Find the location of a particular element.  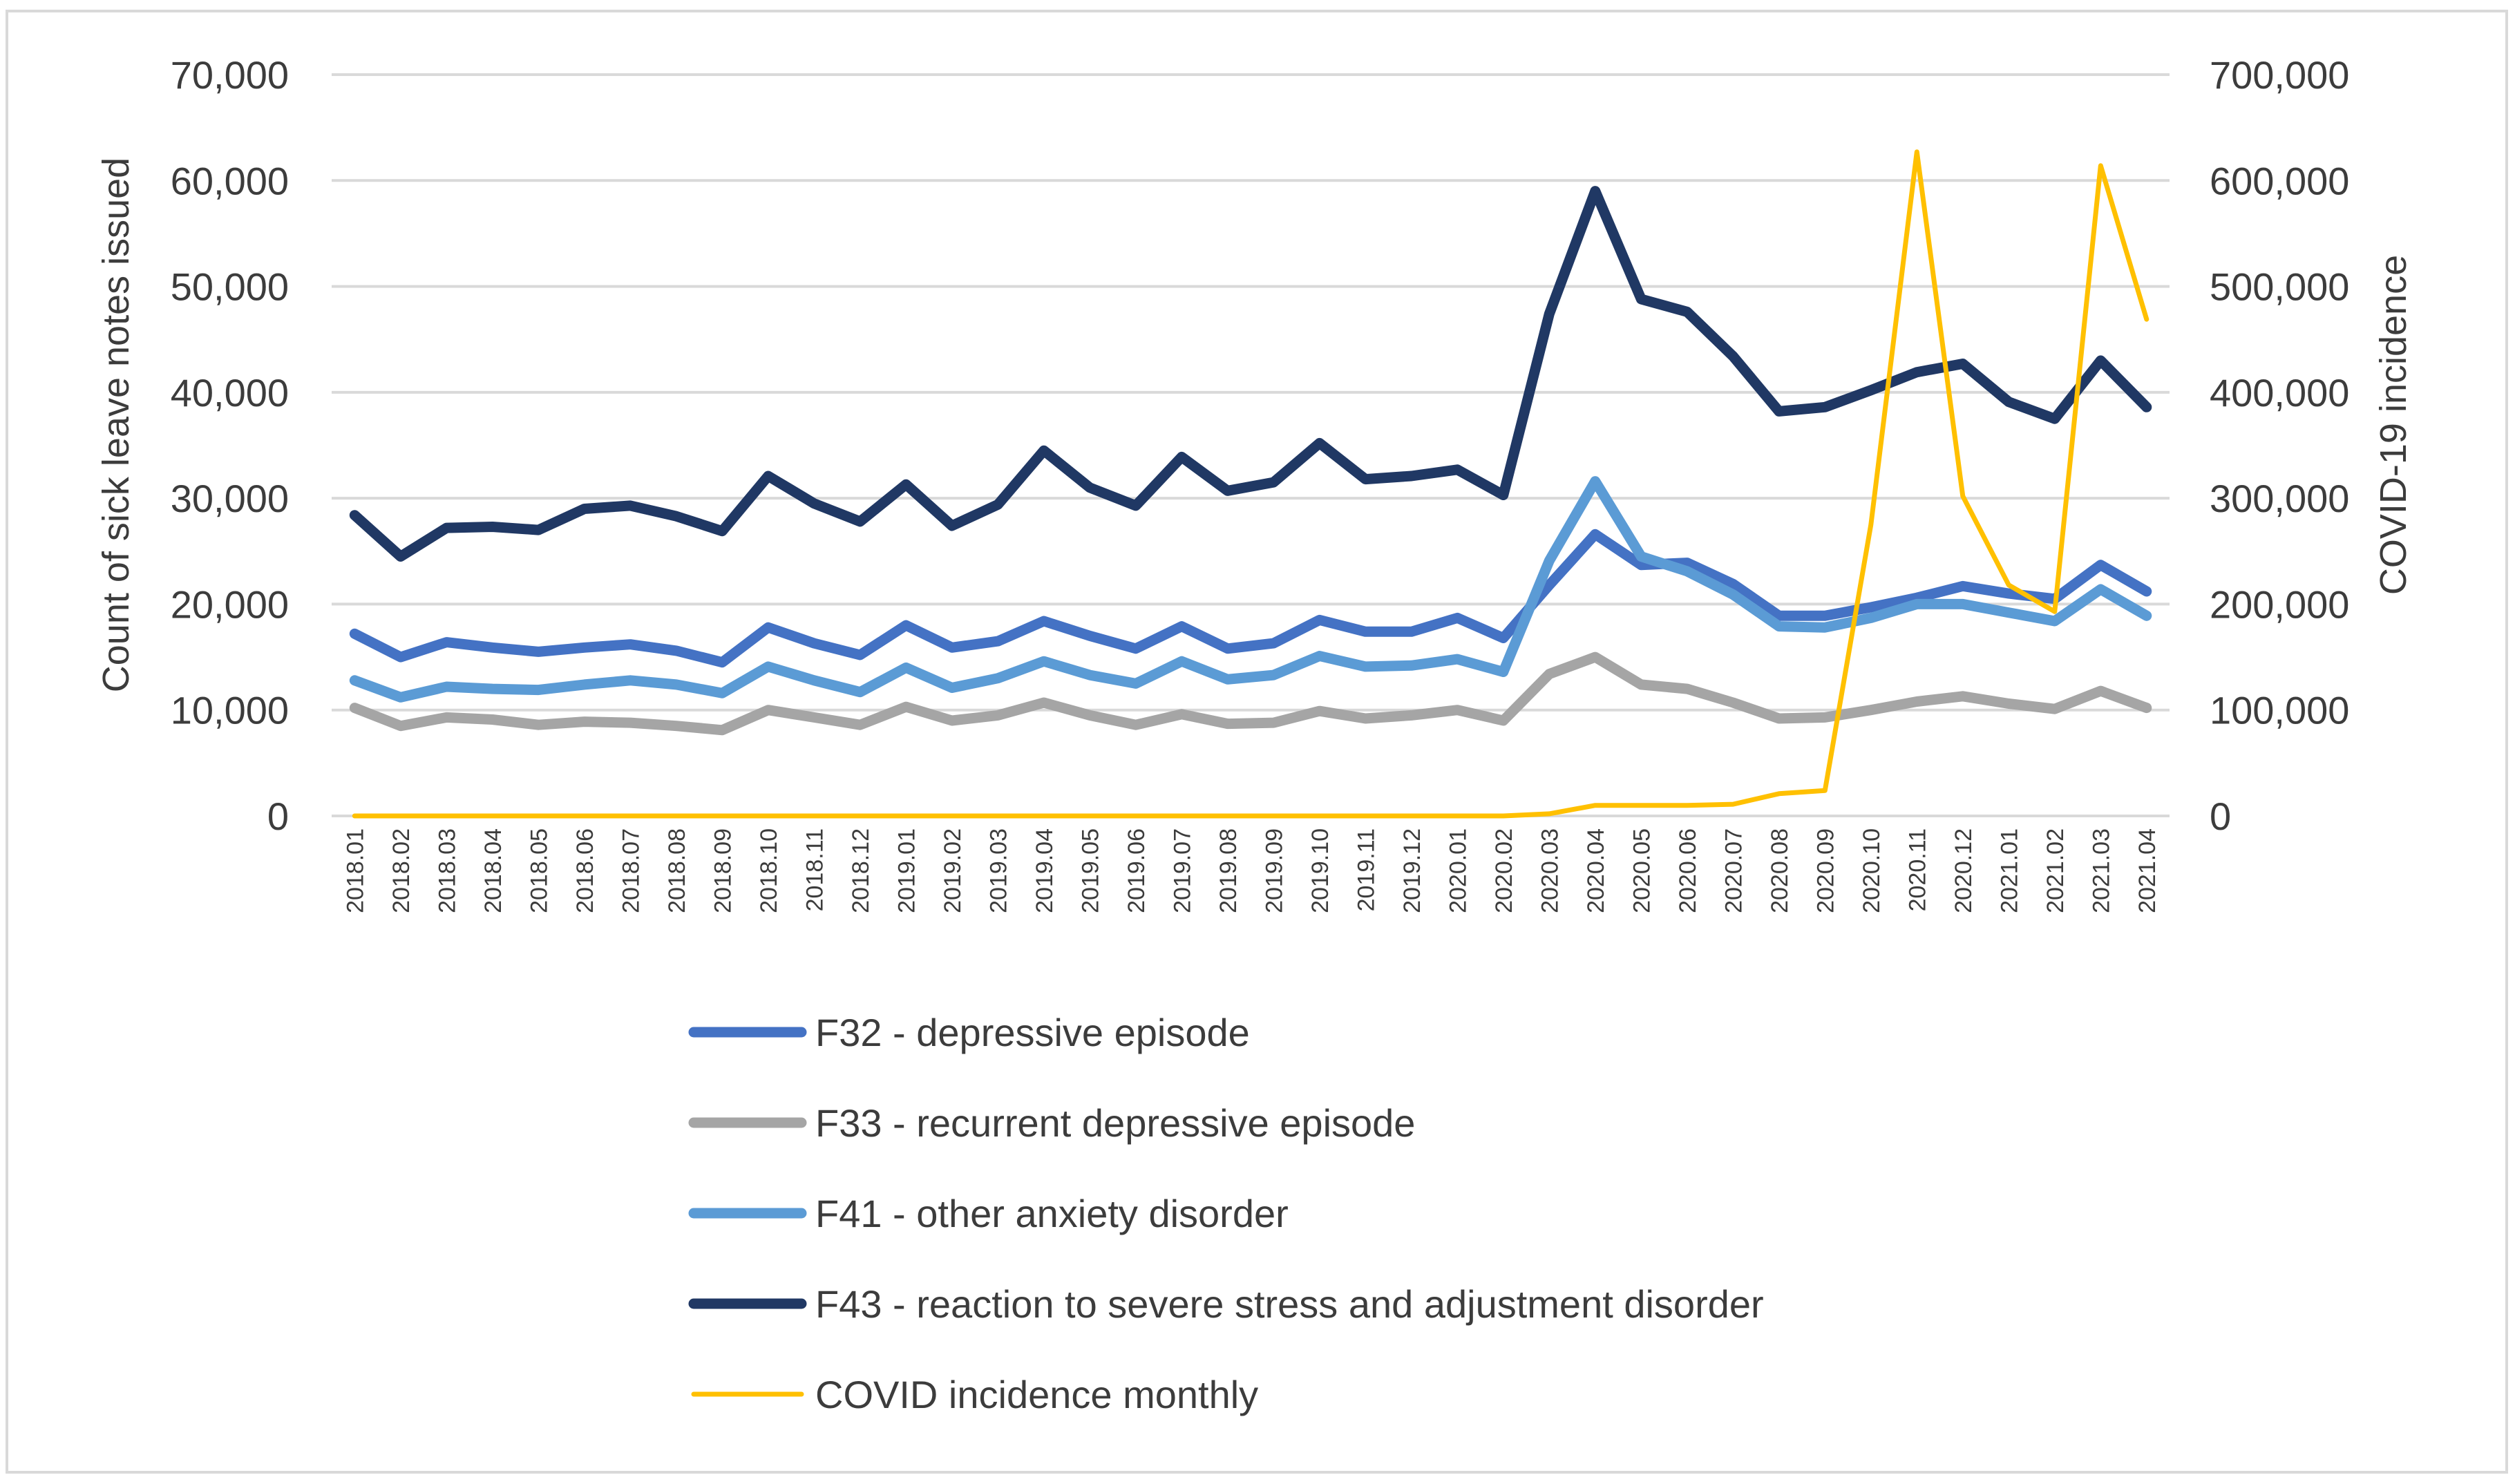

y-tick-label-left: 60,000 is located at coordinates (230, 180).